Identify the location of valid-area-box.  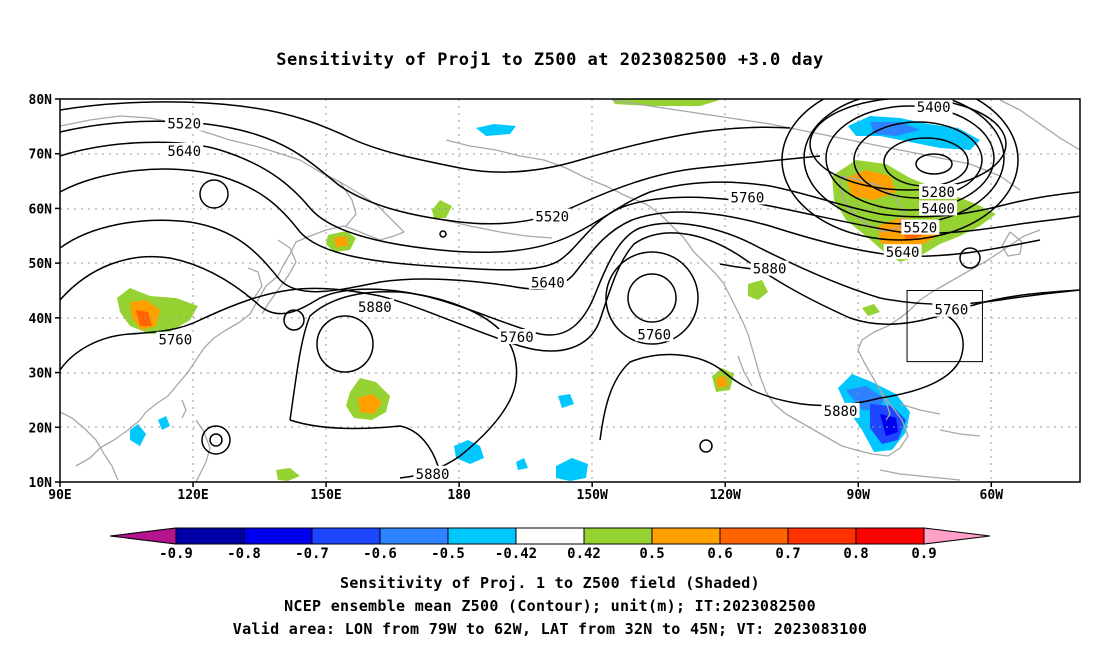
(944, 326).